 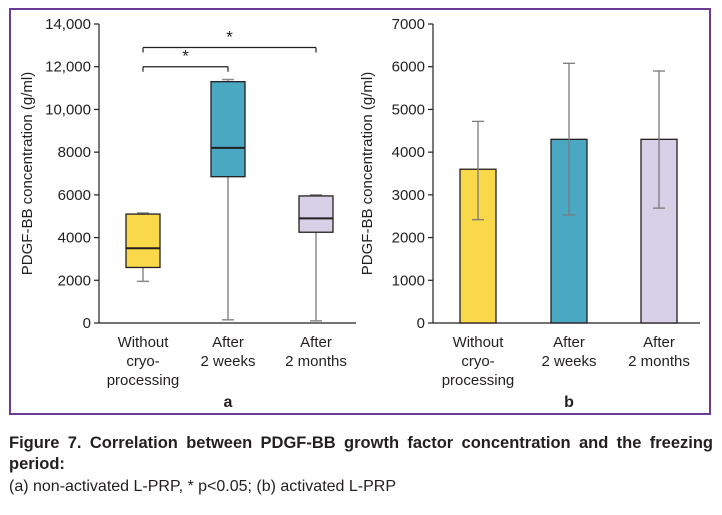 I want to click on y-tick-label: 3000, so click(x=408, y=195).